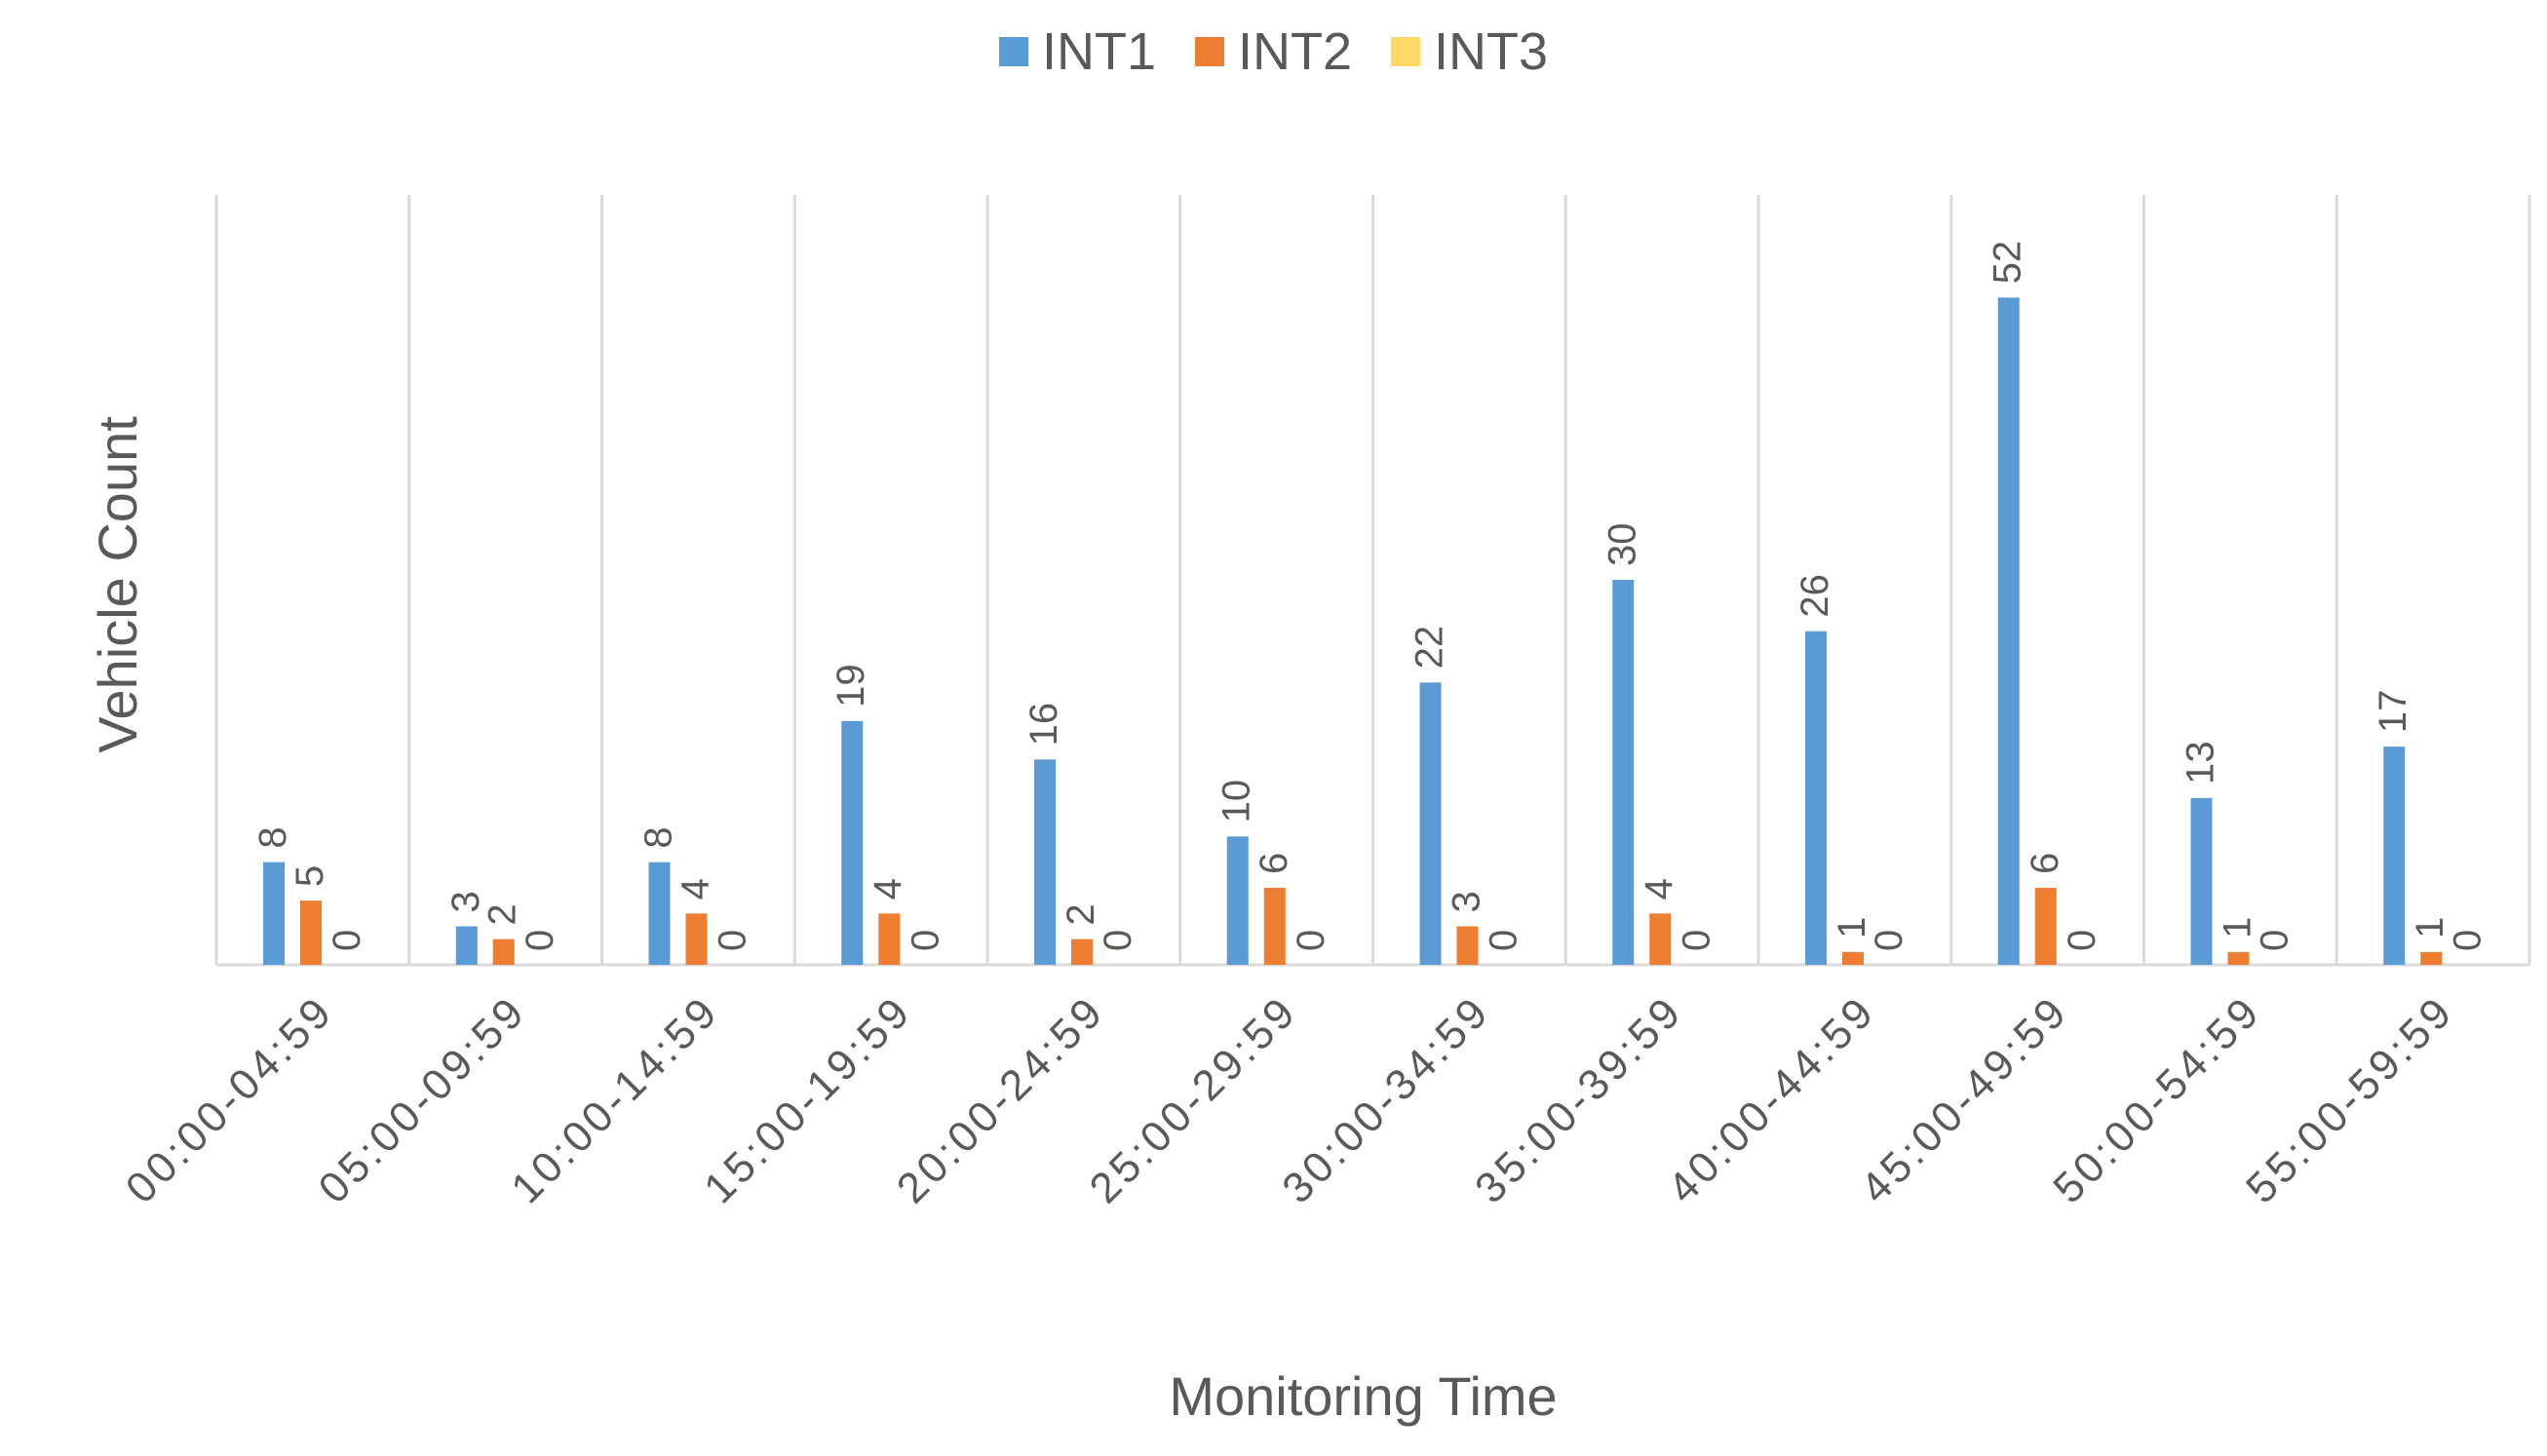 The width and height of the screenshot is (2547, 1456). Describe the element at coordinates (540, 940) in the screenshot. I see `data-label-int3-1: 0` at that location.